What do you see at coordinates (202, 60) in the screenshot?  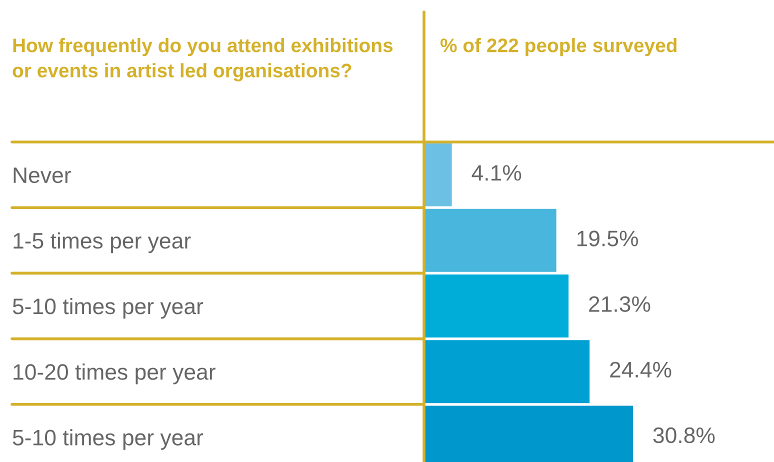 I see `y-axis-title: How frequently do you attend exhibitions or events in artist led organisations?` at bounding box center [202, 60].